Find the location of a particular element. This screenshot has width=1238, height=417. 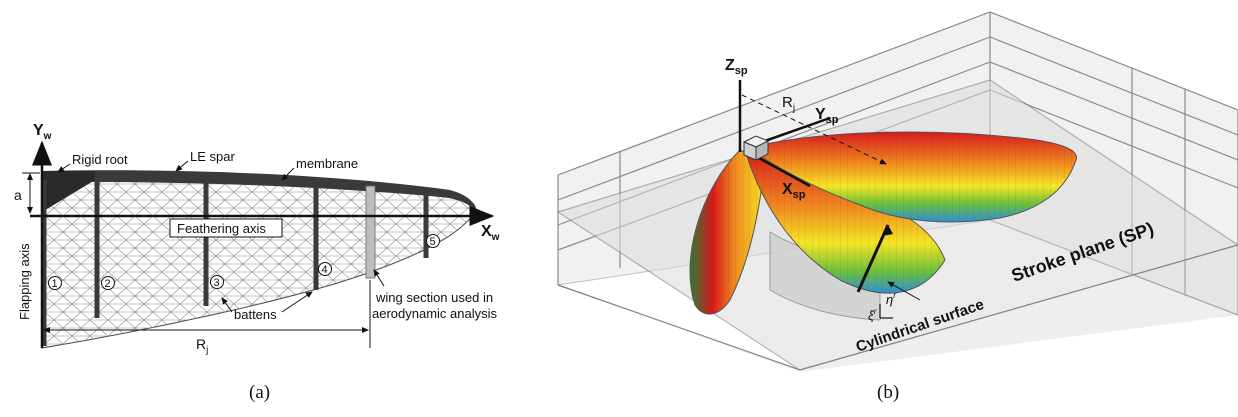

wing-section-line-b is located at coordinates (873, 258).